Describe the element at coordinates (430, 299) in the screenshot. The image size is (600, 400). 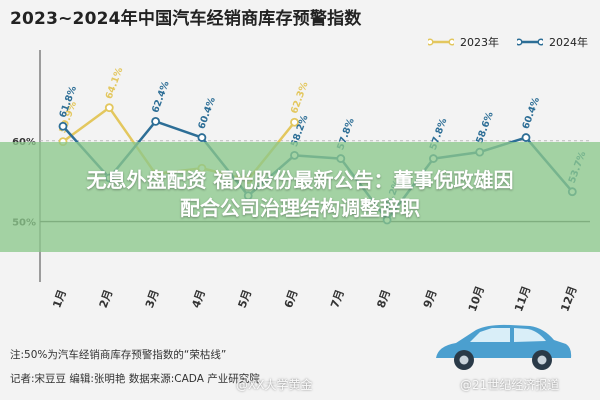
I see `x-tick-label: 9月` at that location.